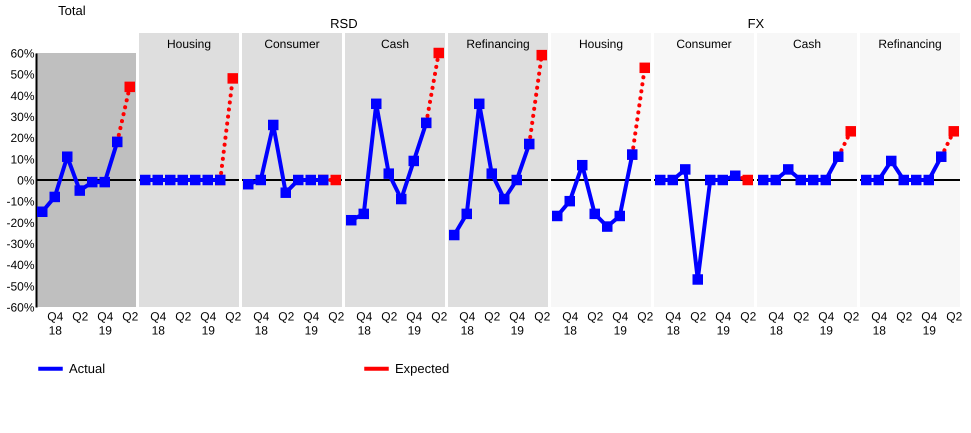 The height and width of the screenshot is (433, 971). What do you see at coordinates (72, 10) in the screenshot?
I see `chart-title: Total` at bounding box center [72, 10].